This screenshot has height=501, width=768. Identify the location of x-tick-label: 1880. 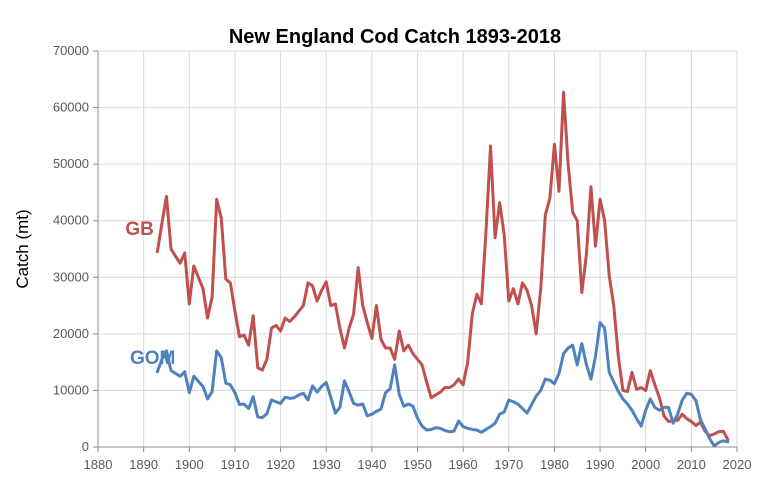
(98, 464).